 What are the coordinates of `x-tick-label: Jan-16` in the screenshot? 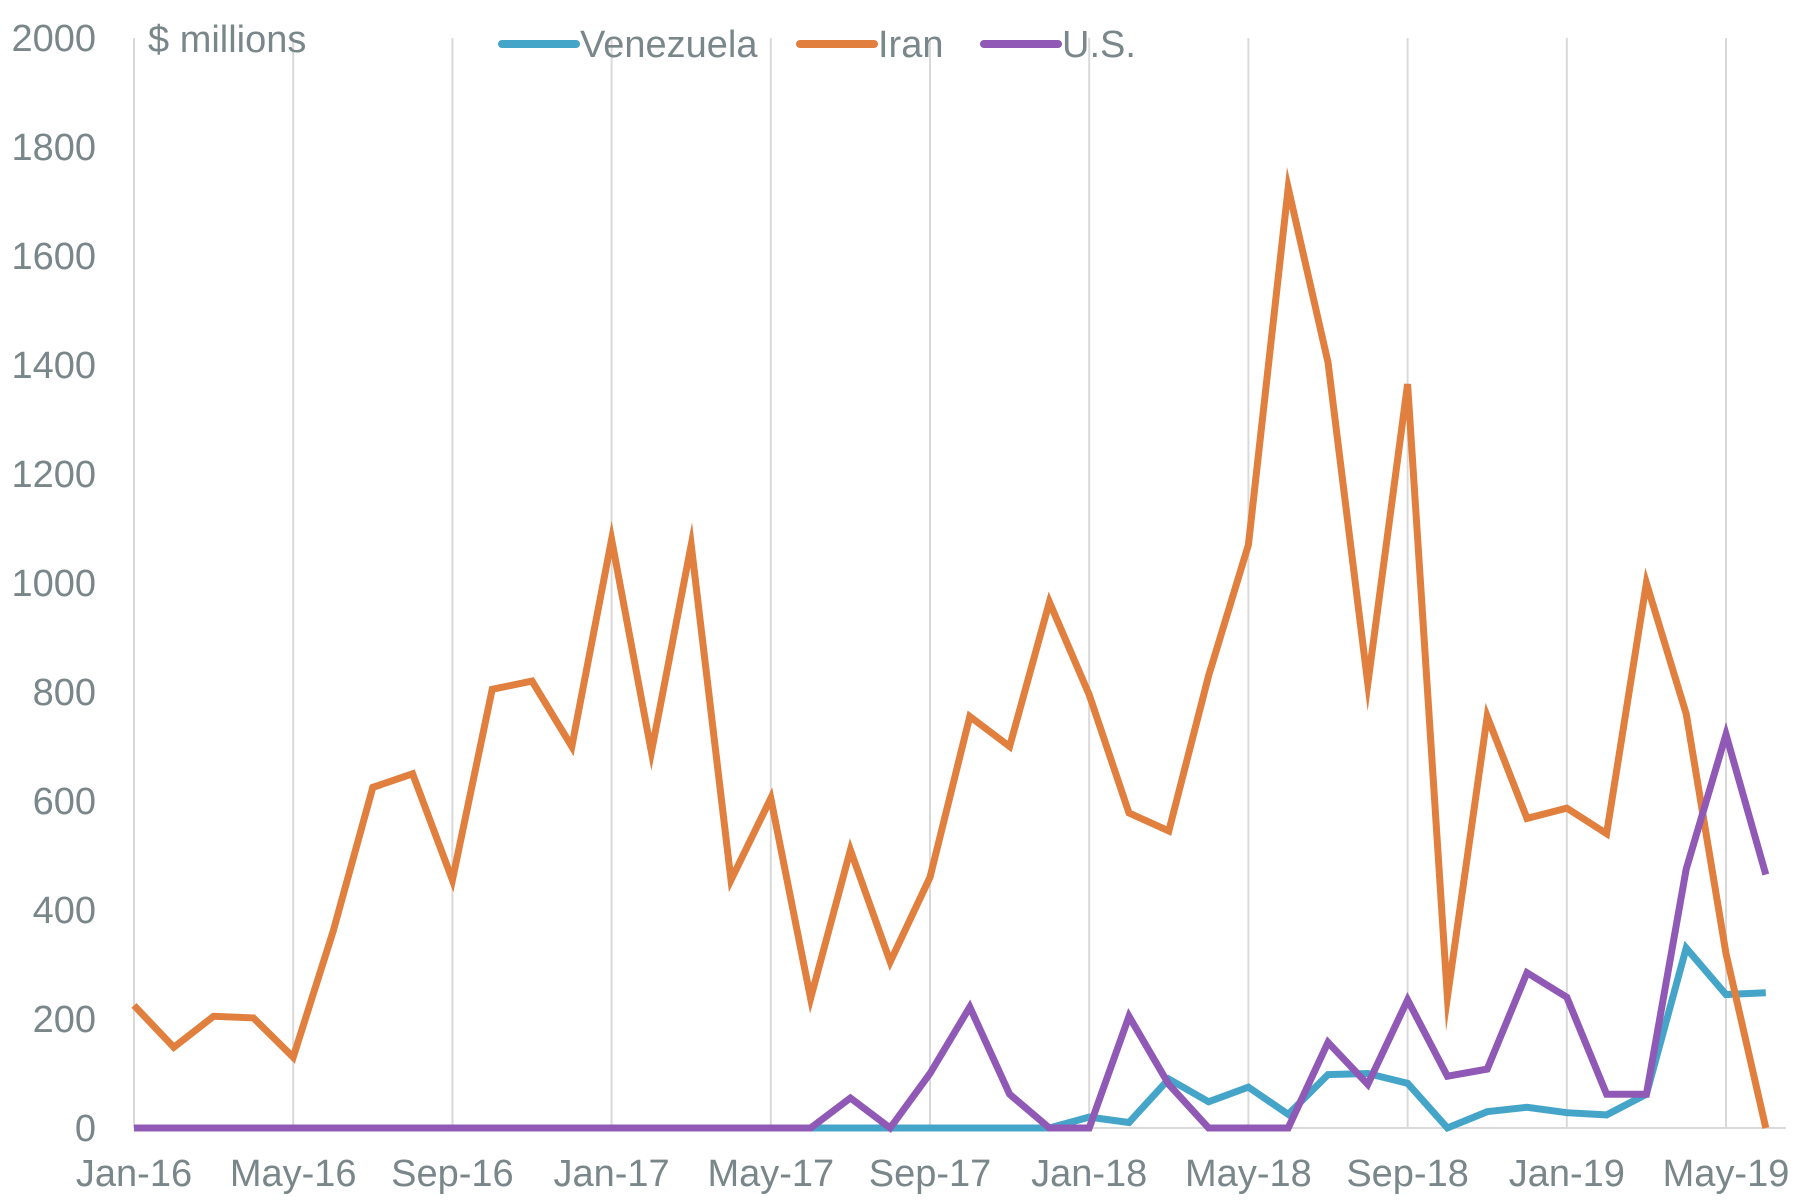 It's located at (134, 1174).